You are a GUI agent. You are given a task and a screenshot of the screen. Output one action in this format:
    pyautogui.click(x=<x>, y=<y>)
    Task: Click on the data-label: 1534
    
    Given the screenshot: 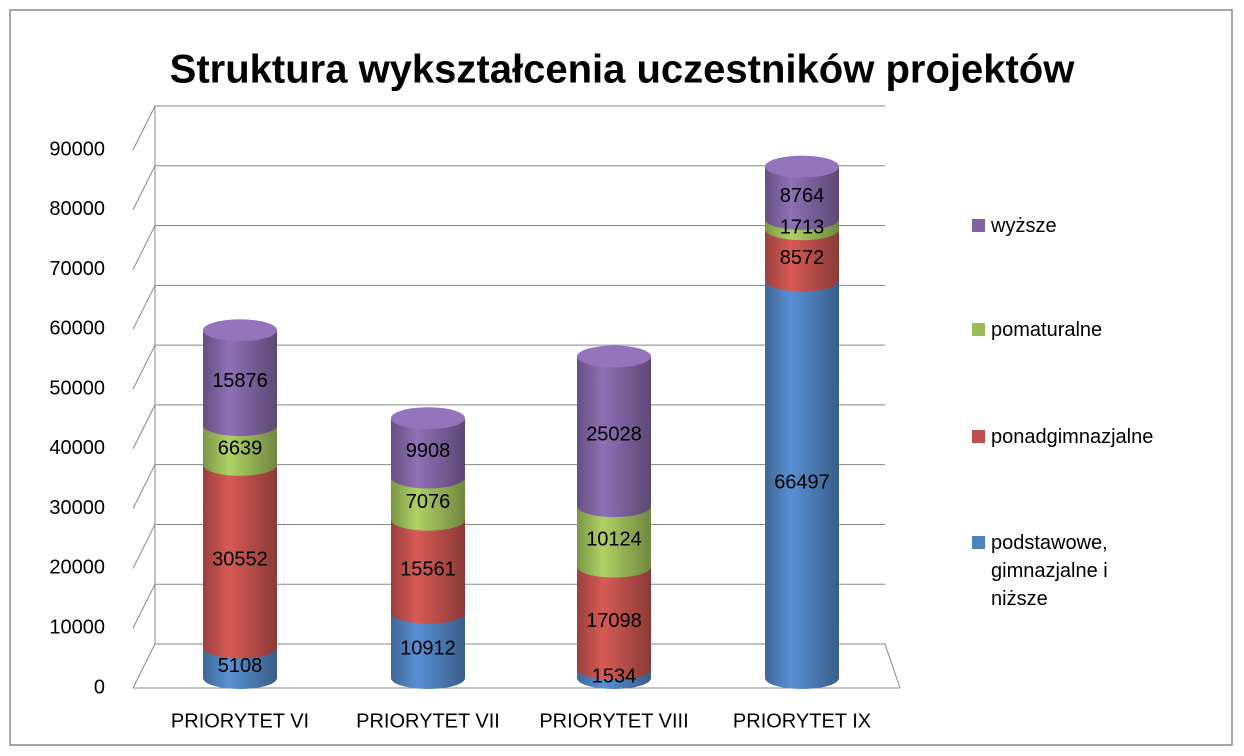 What is the action you would take?
    pyautogui.click(x=614, y=677)
    